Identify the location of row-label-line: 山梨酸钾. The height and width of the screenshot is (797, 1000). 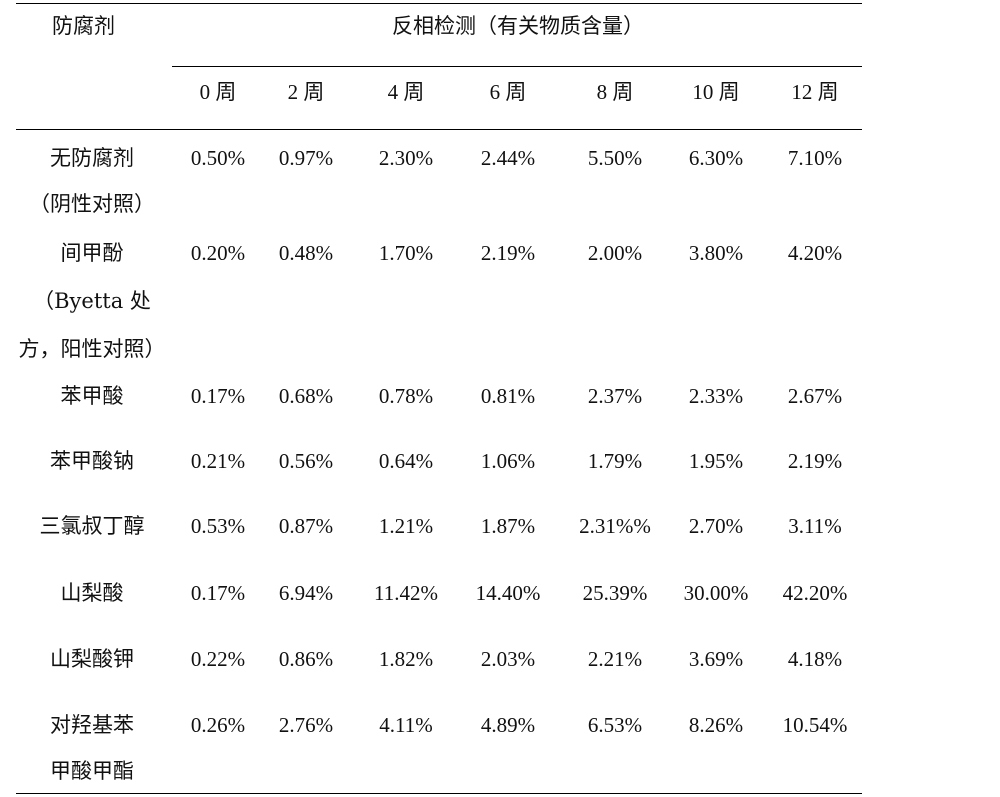
(92, 659).